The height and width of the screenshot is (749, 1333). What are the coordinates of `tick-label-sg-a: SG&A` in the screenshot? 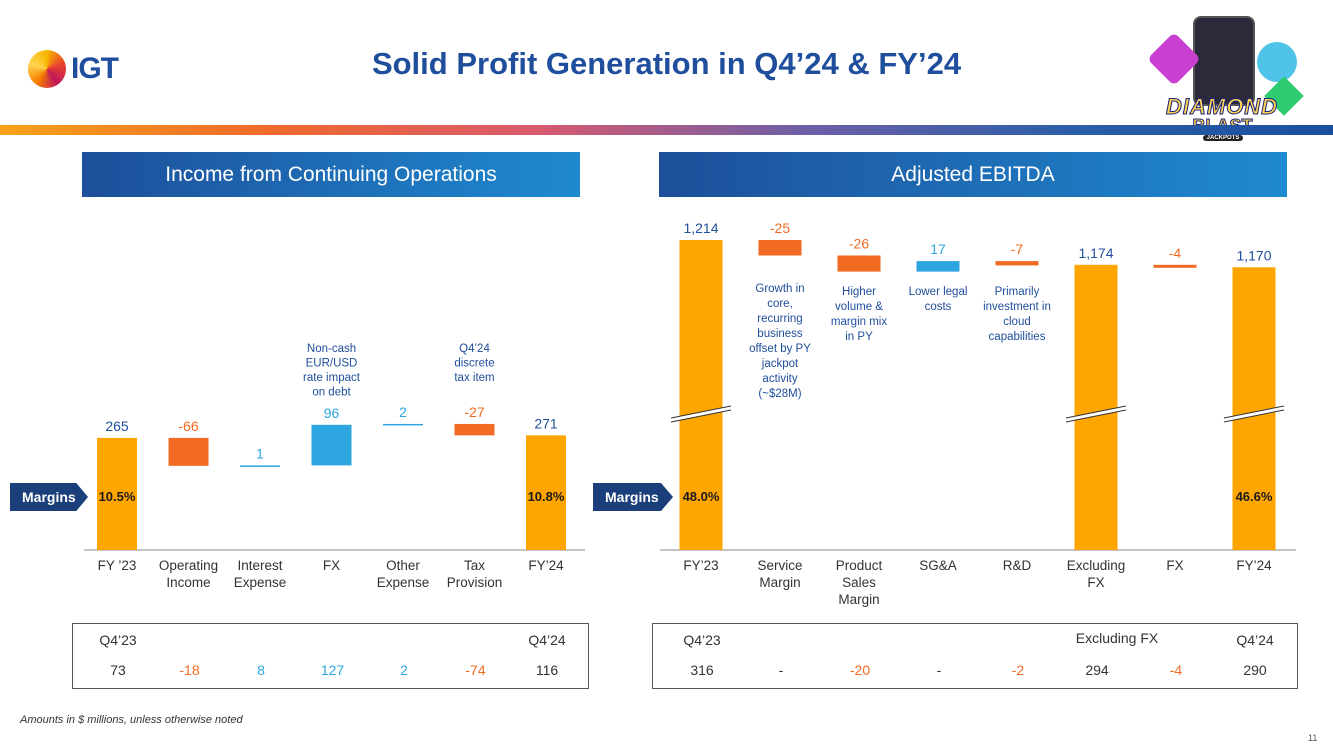 It's located at (938, 565).